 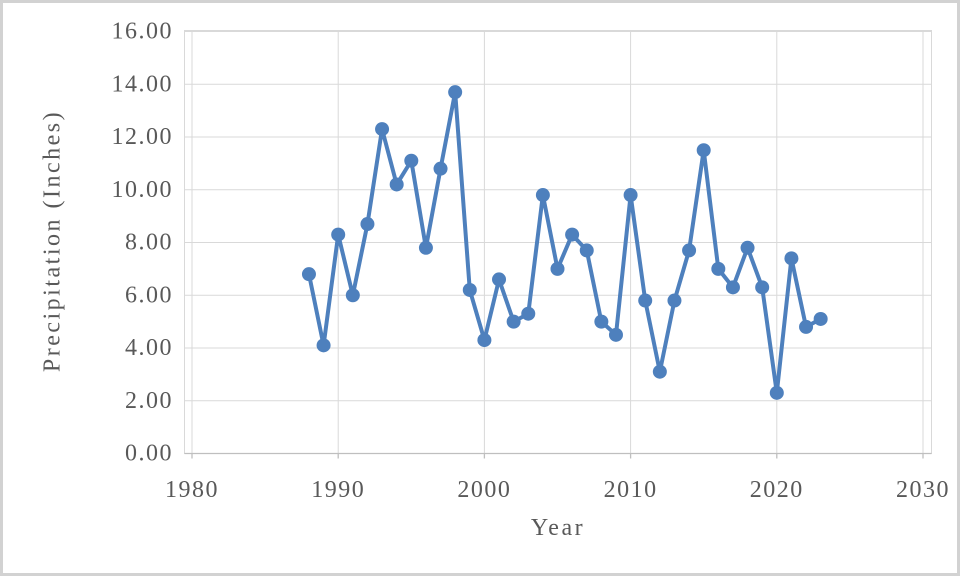 I want to click on x-axis-tick-label: 2030, so click(x=923, y=490).